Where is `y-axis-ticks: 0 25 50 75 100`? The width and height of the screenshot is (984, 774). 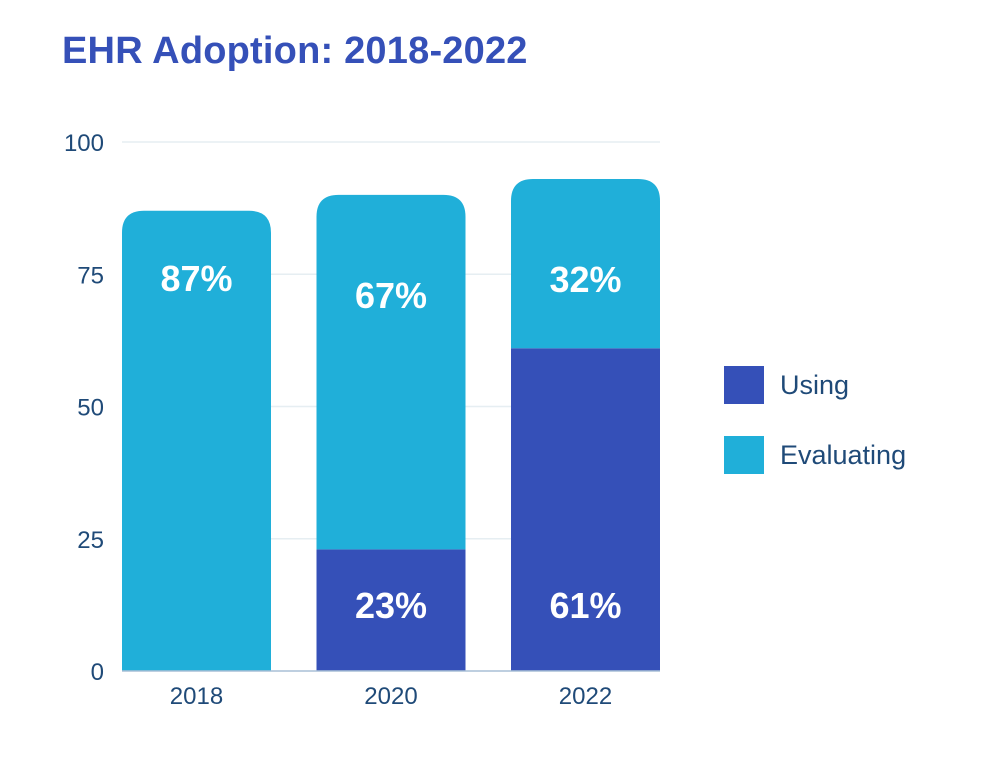 y-axis-ticks: 0 25 50 75 100 is located at coordinates (84, 408).